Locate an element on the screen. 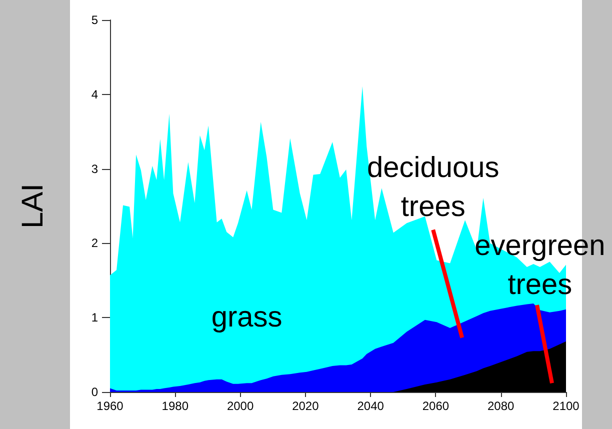 The width and height of the screenshot is (612, 429). y-tick-label: 4 is located at coordinates (94, 94).